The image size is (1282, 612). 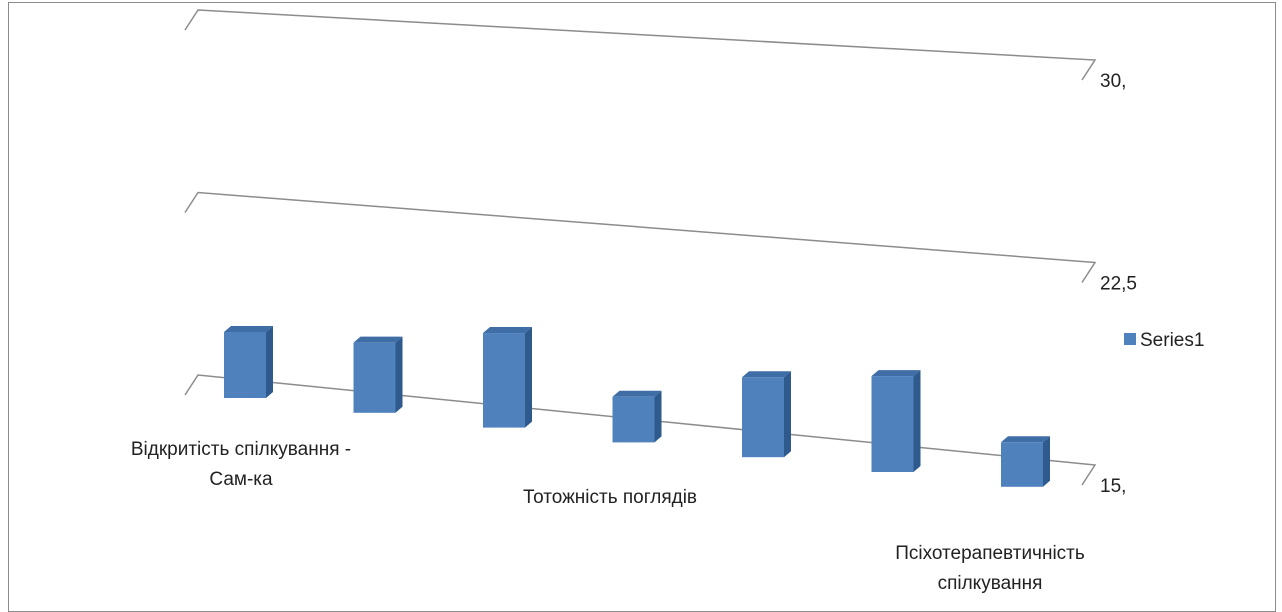 I want to click on y-tick-label: 30,, so click(x=1113, y=81).